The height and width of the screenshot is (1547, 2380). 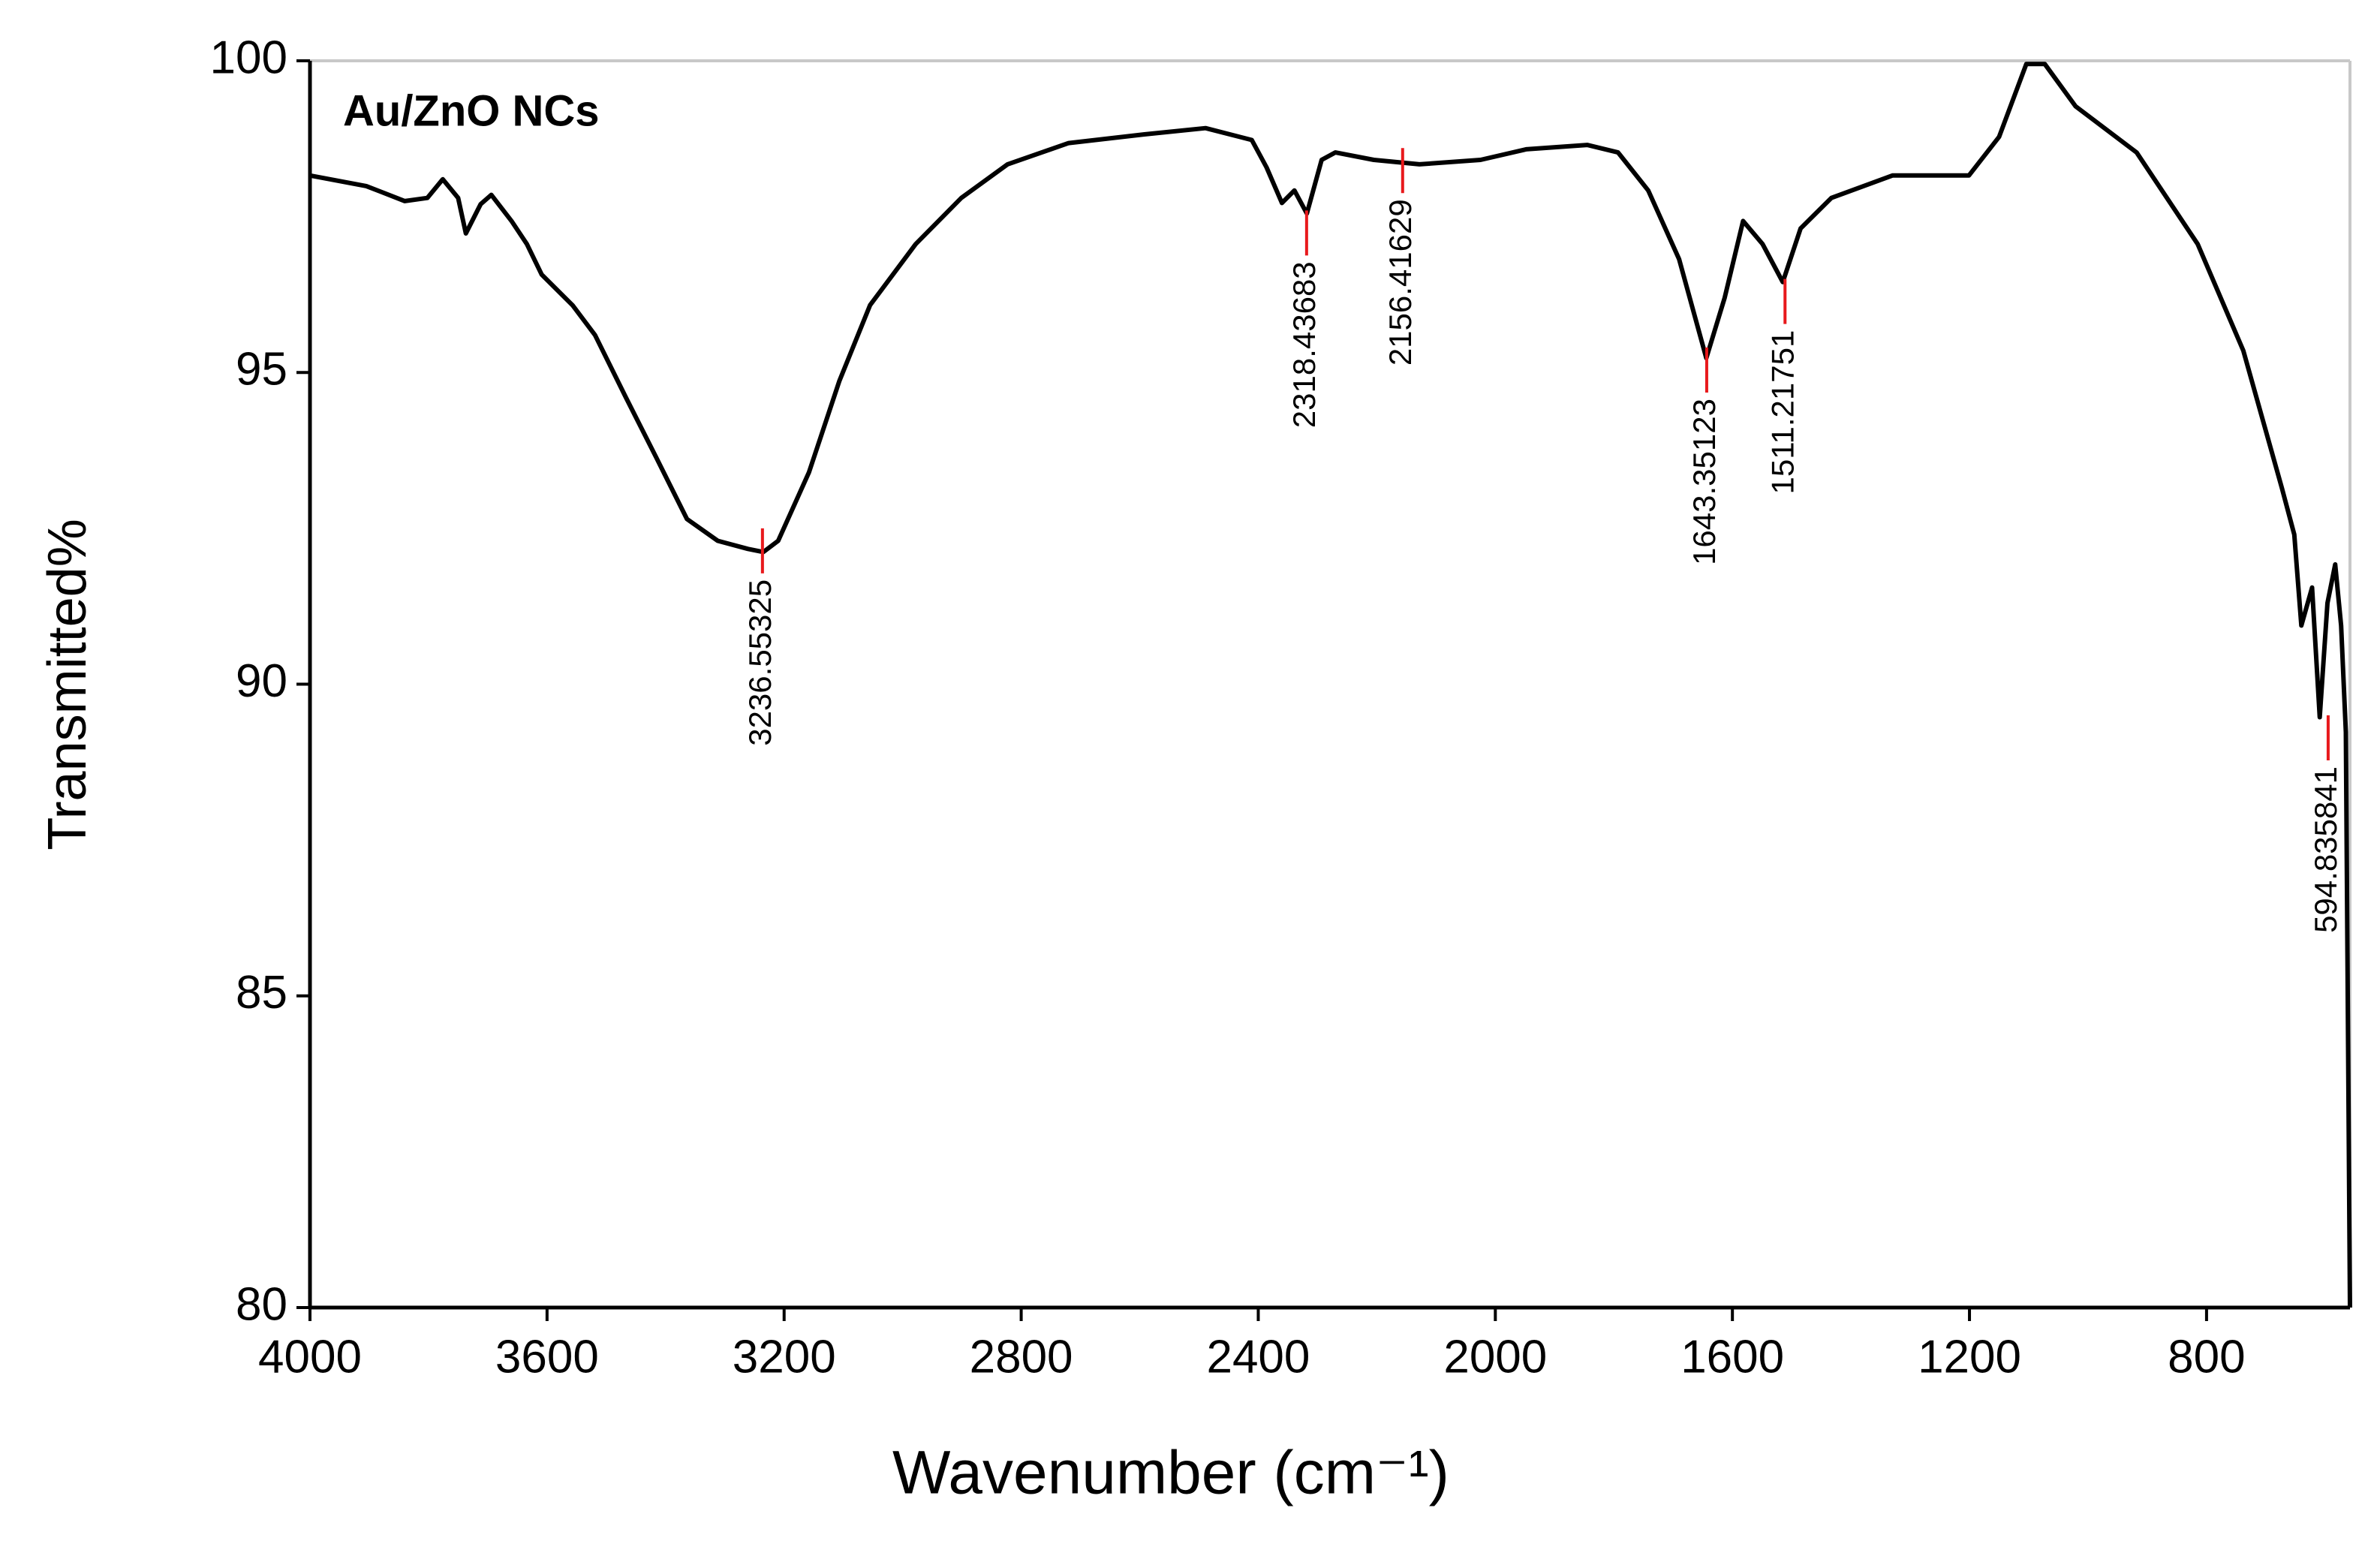 I want to click on x-axis-title: Wavenumber (cm⁻¹), so click(x=1170, y=1473).